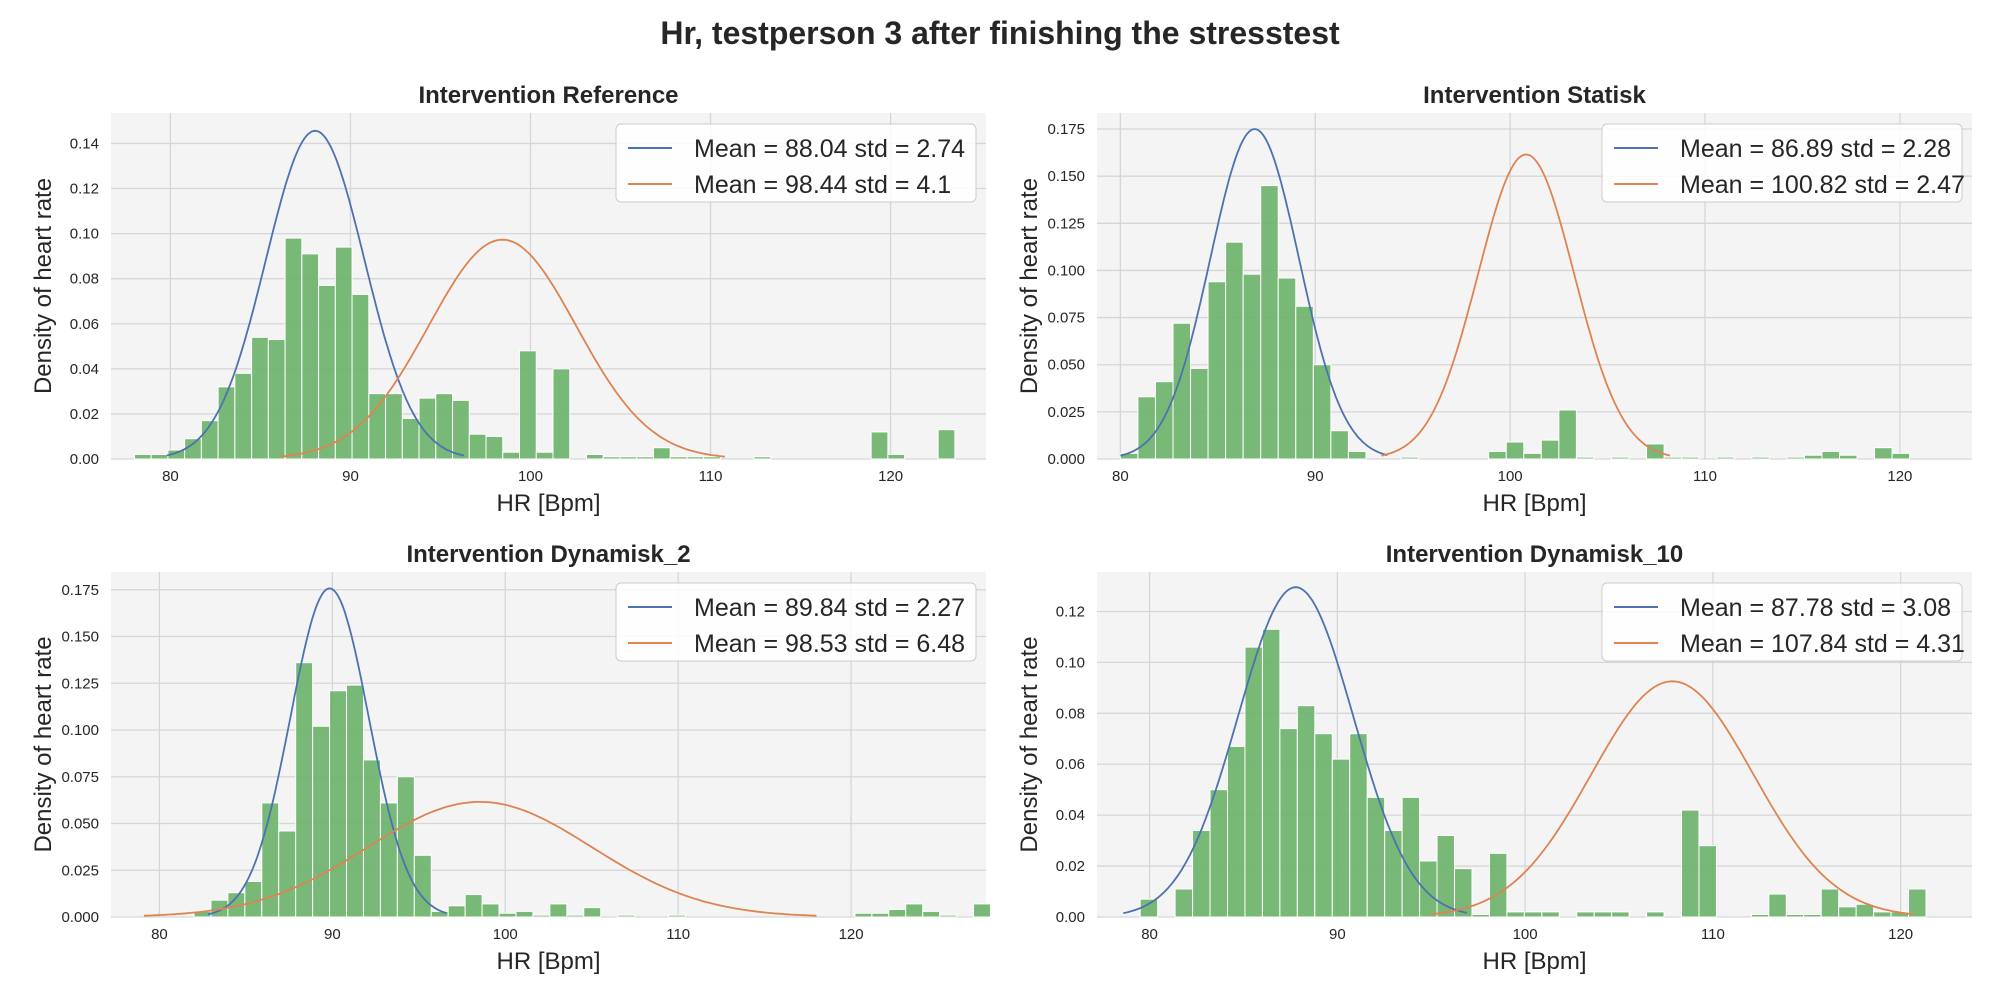 The width and height of the screenshot is (2000, 1005). Describe the element at coordinates (1822, 185) in the screenshot. I see `legend-label-2: Mean = 100.82 std = 2.47` at that location.